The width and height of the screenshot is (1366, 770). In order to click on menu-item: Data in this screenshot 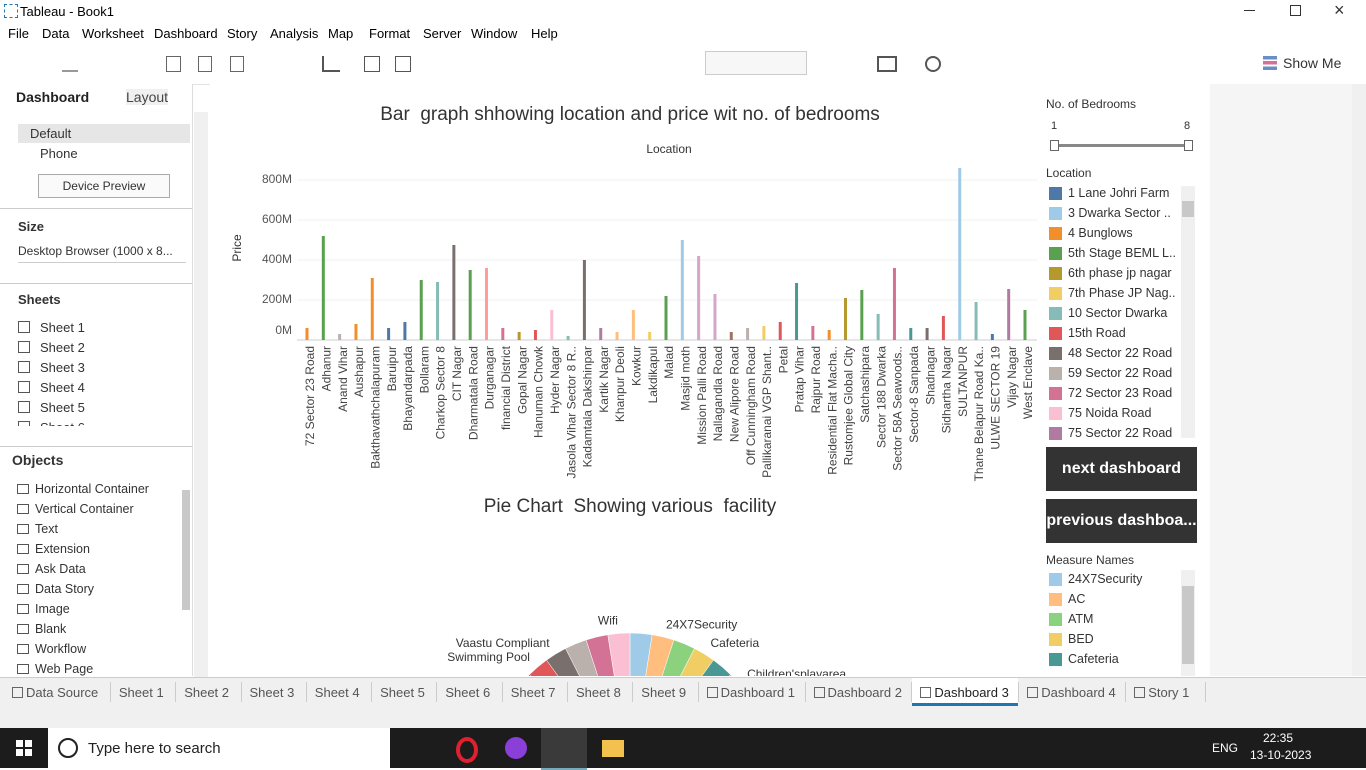, I will do `click(56, 33)`.